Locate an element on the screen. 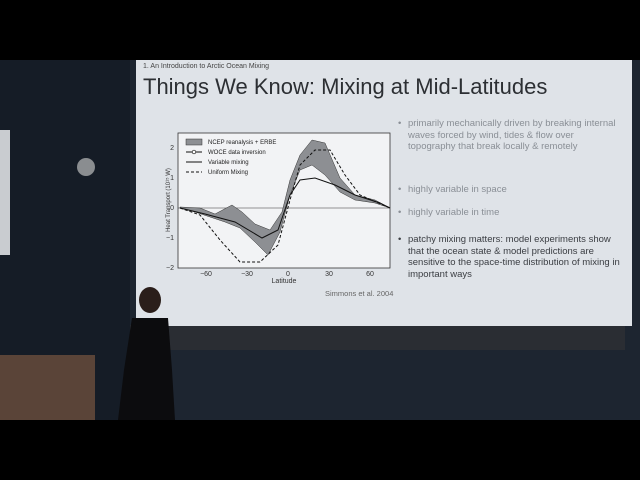 The width and height of the screenshot is (640, 480). variable-mixing is located at coordinates (285, 208).